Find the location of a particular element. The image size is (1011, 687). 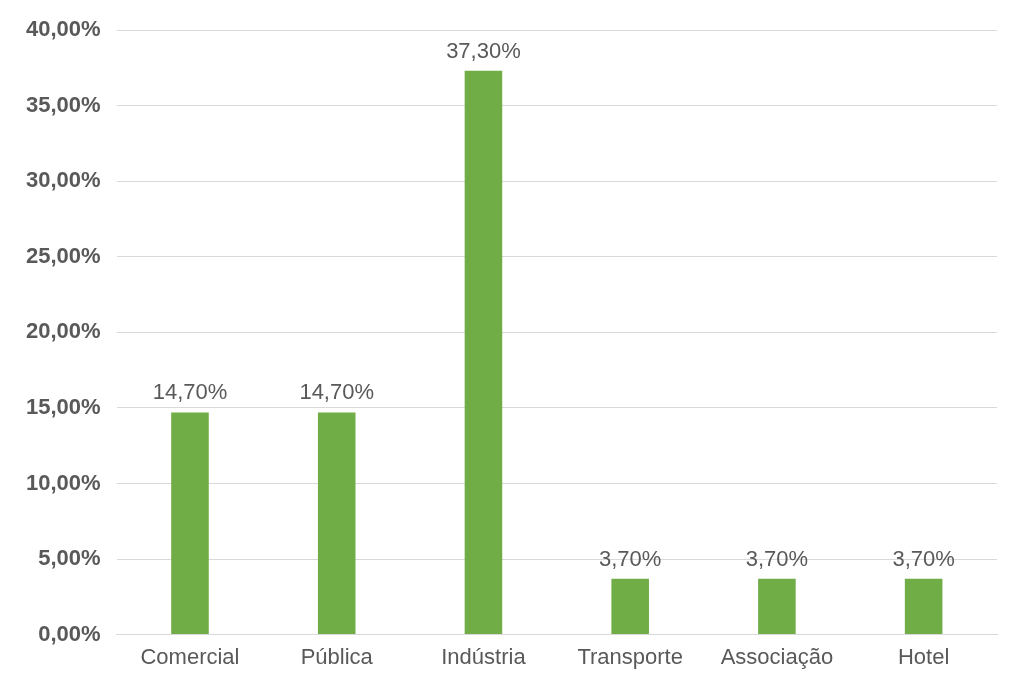

x-tick-label: Associação is located at coordinates (777, 656).